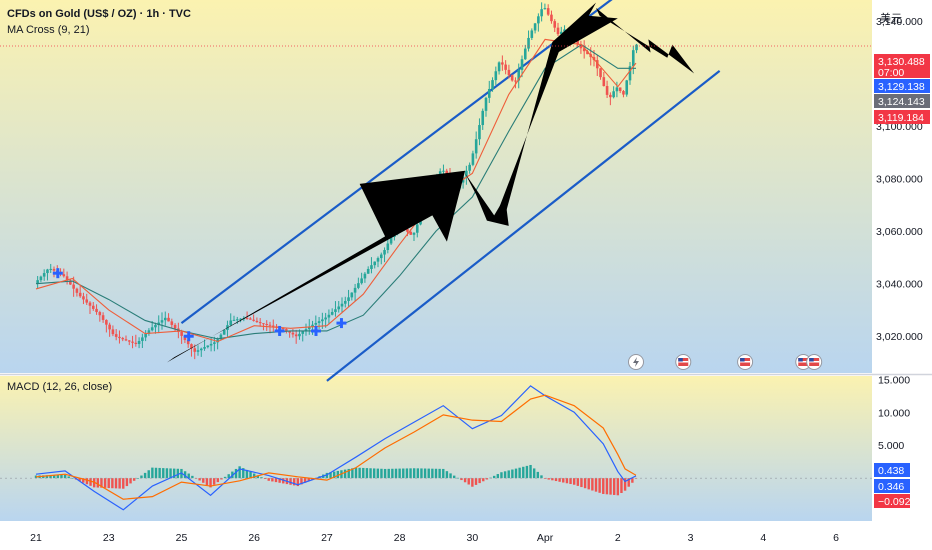 Image resolution: width=932 pixels, height=550 pixels. Describe the element at coordinates (901, 102) in the screenshot. I see `price-label-text: 3,124.143` at that location.